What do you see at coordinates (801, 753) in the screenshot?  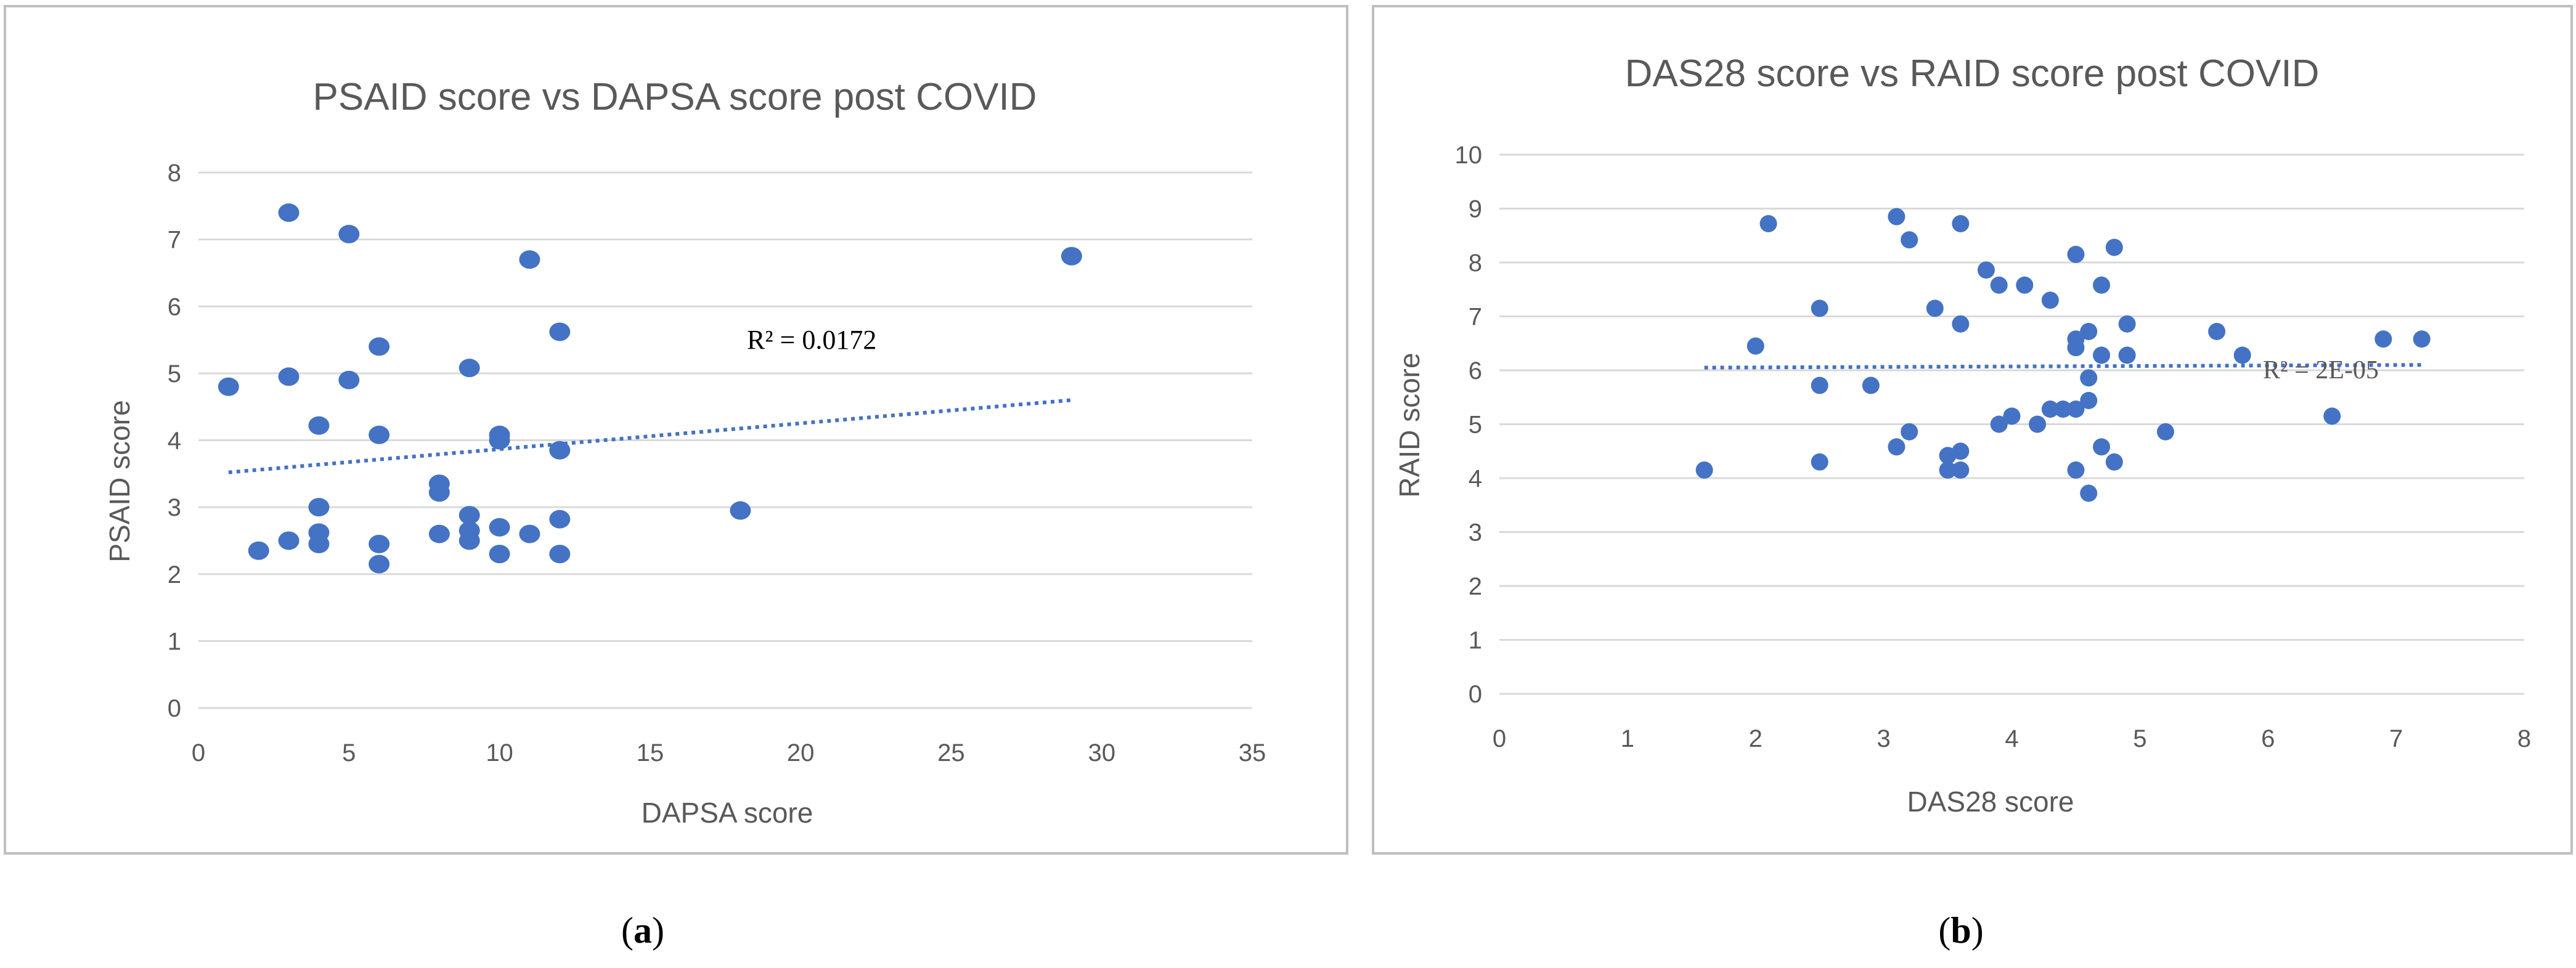 I see `x-tick-label: 20` at bounding box center [801, 753].